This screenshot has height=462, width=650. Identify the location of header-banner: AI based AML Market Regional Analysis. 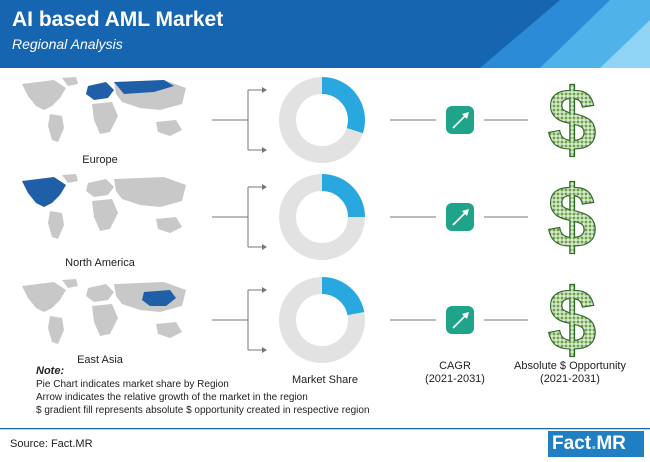
(325, 34).